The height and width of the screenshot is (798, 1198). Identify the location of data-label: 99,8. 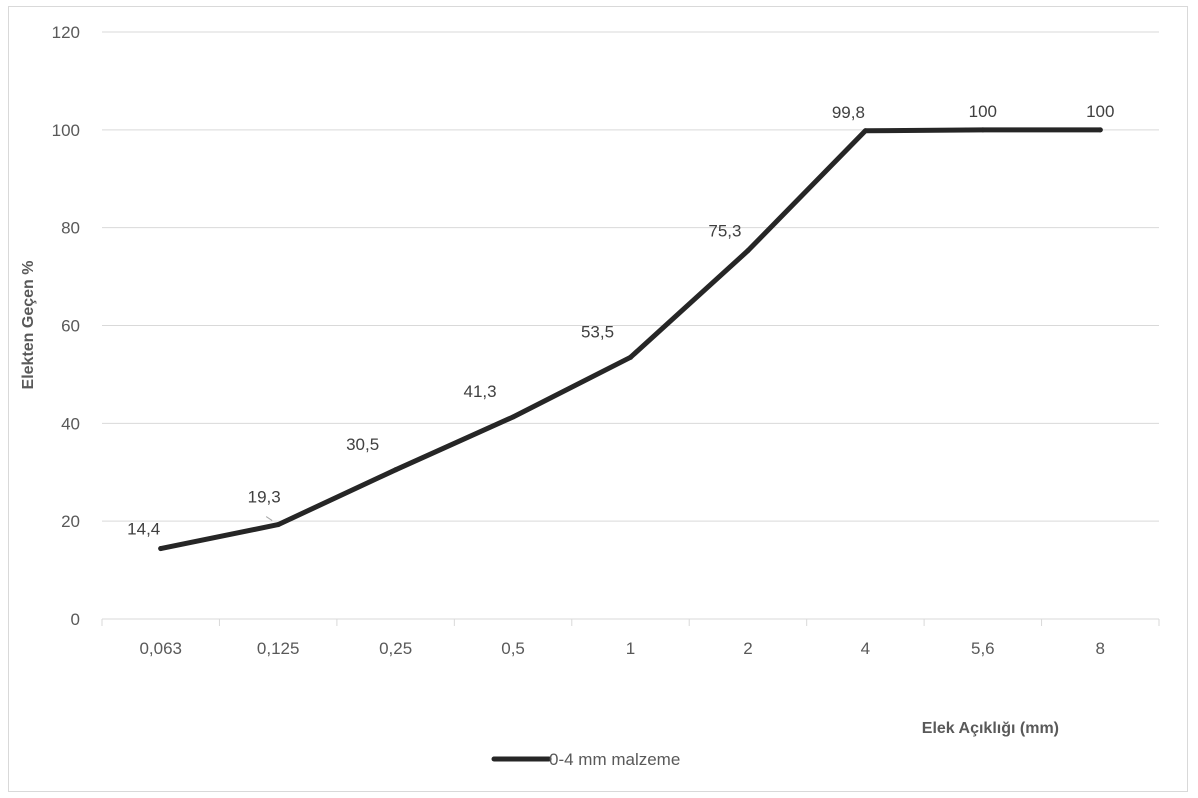
(848, 112).